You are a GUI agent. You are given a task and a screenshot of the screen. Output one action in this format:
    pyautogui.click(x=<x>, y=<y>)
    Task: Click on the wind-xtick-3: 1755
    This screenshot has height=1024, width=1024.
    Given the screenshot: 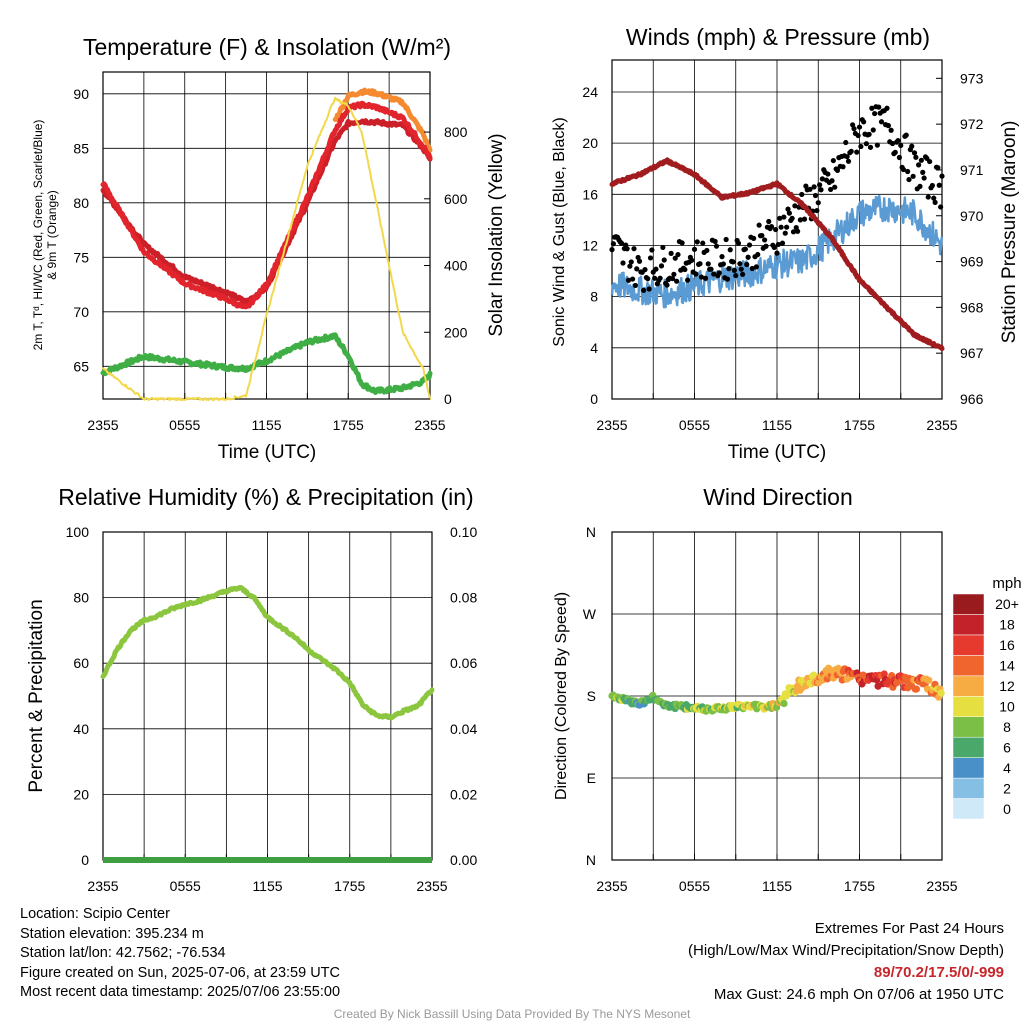 What is the action you would take?
    pyautogui.click(x=859, y=425)
    